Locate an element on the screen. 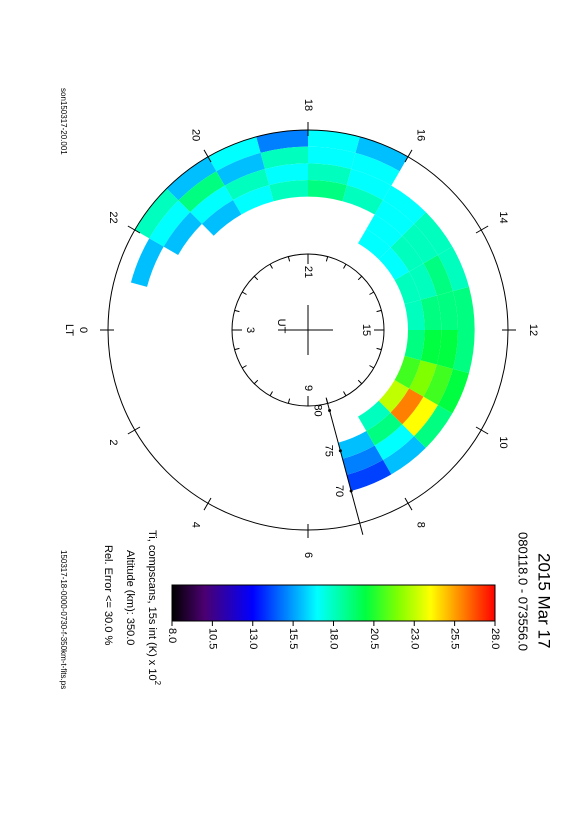 The height and width of the screenshot is (820, 580). colorbar-label: Ti, compscans, 15s int (K) x 102 is located at coordinates (154, 608).